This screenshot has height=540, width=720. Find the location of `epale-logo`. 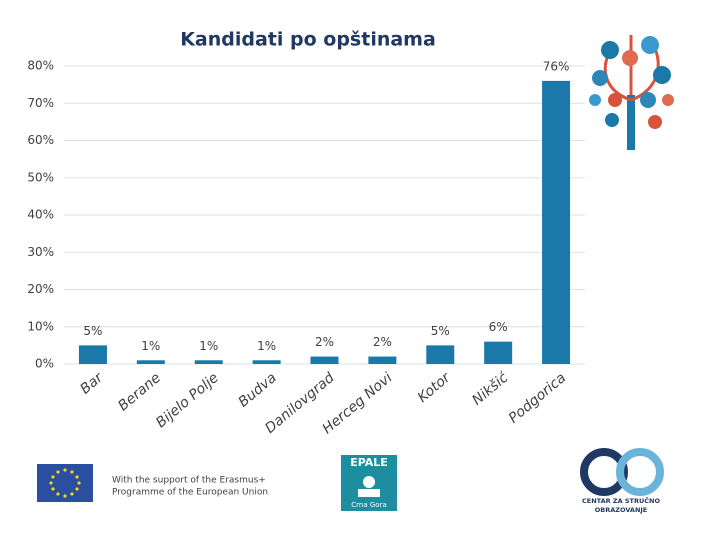

epale-logo is located at coordinates (369, 483).